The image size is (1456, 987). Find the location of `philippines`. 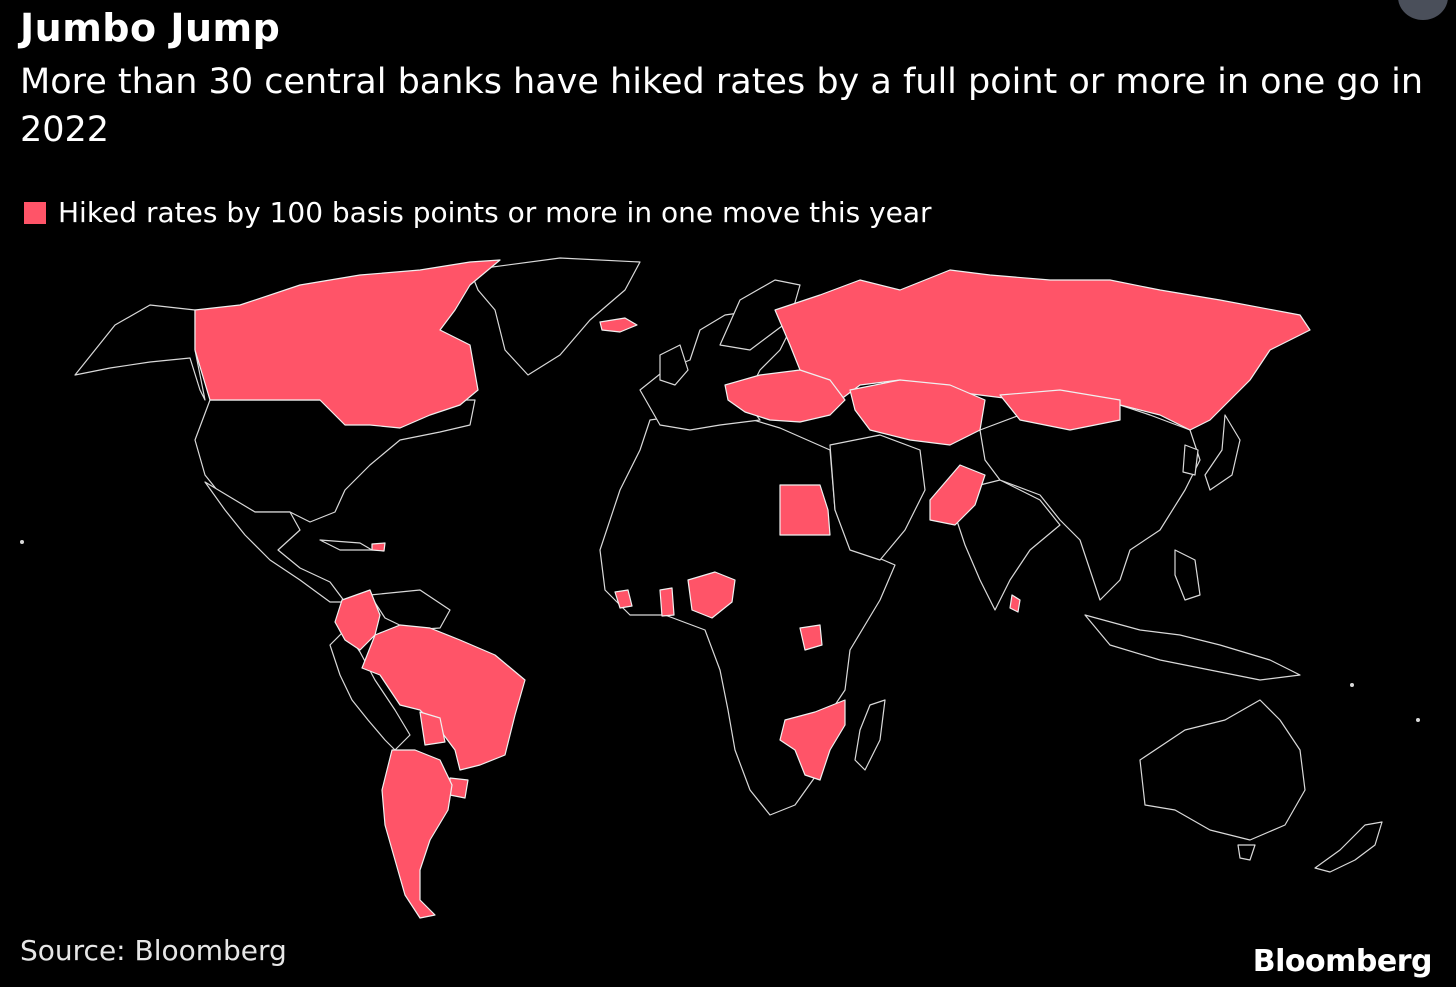

philippines is located at coordinates (1187, 575).